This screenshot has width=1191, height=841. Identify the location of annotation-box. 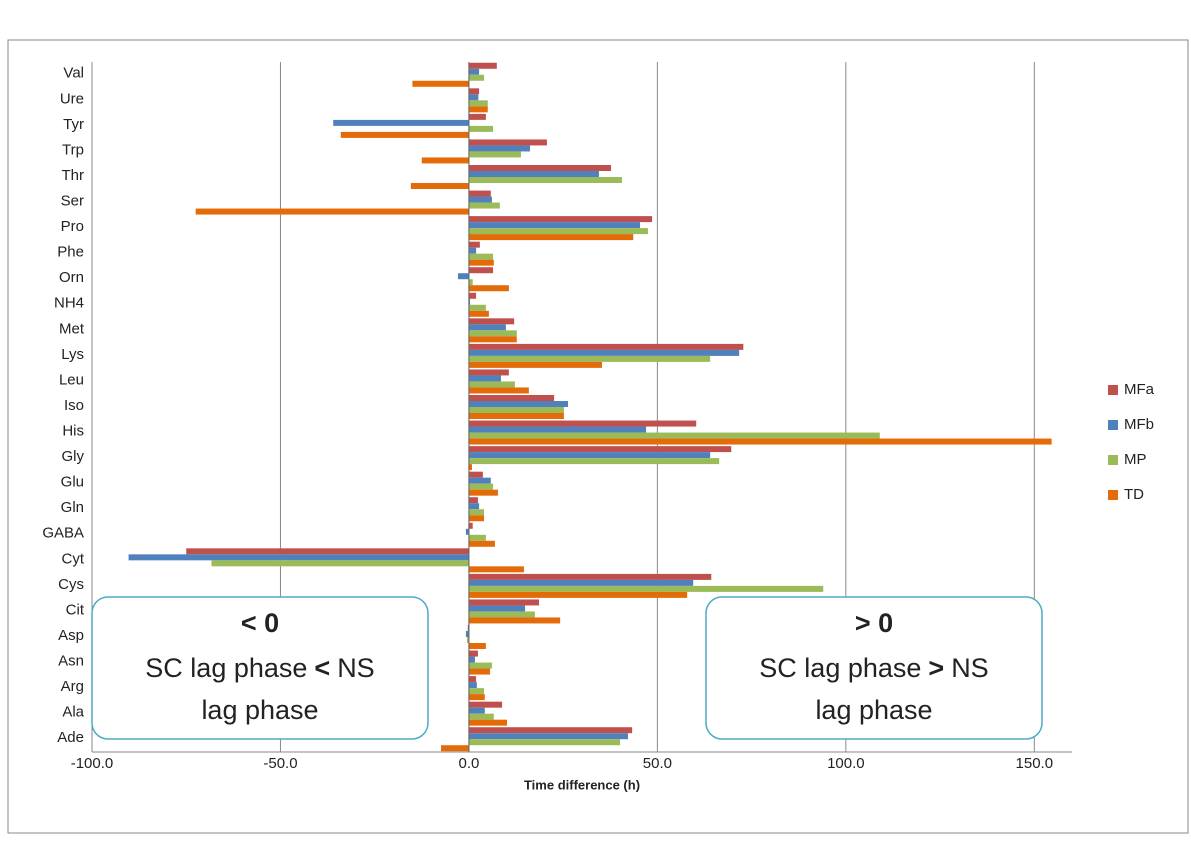
(874, 668).